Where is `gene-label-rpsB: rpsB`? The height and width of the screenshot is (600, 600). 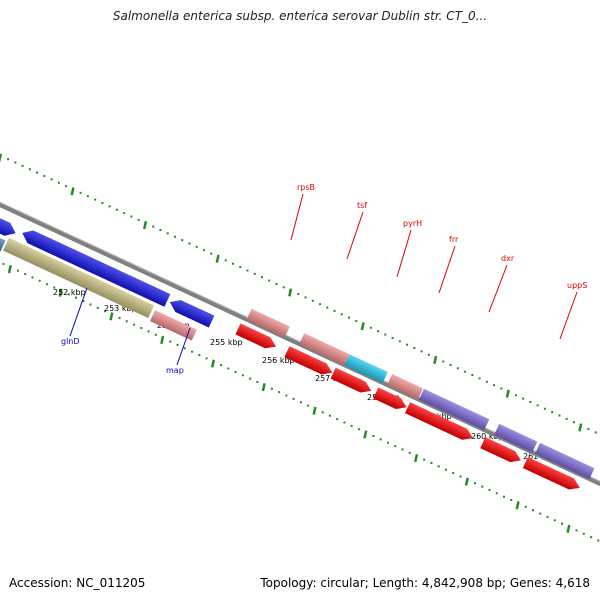 gene-label-rpsB: rpsB is located at coordinates (306, 187).